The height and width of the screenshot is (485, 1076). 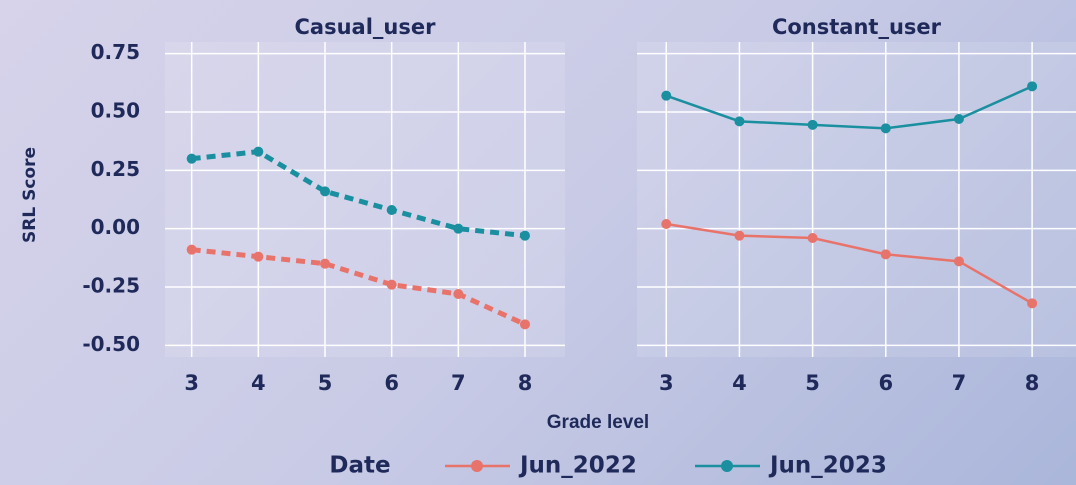 What do you see at coordinates (827, 466) in the screenshot?
I see `legend-label: Jun_2023` at bounding box center [827, 466].